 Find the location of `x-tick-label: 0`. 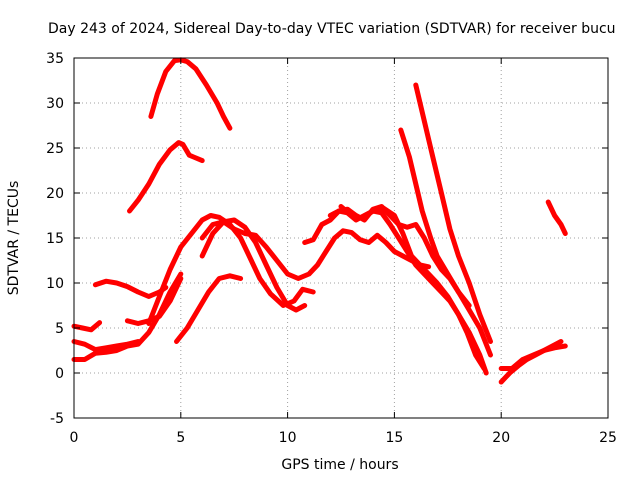

x-tick-label: 0 is located at coordinates (74, 438).